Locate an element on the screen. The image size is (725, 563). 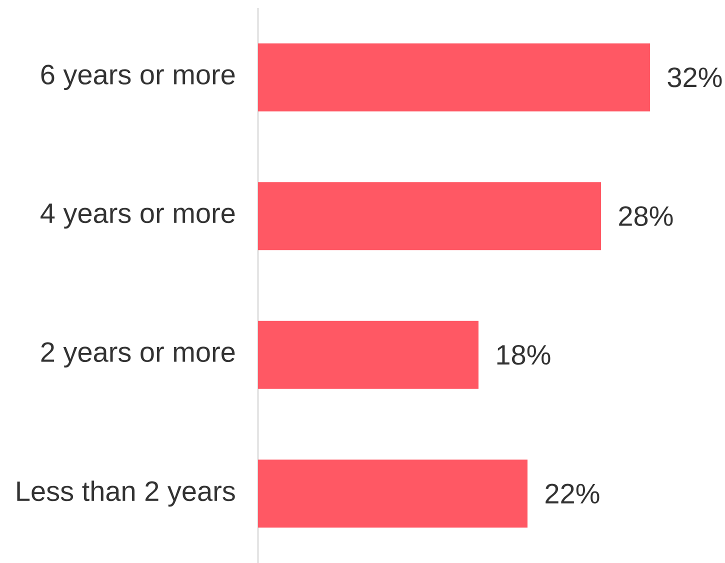
data-label: 22% is located at coordinates (573, 494).